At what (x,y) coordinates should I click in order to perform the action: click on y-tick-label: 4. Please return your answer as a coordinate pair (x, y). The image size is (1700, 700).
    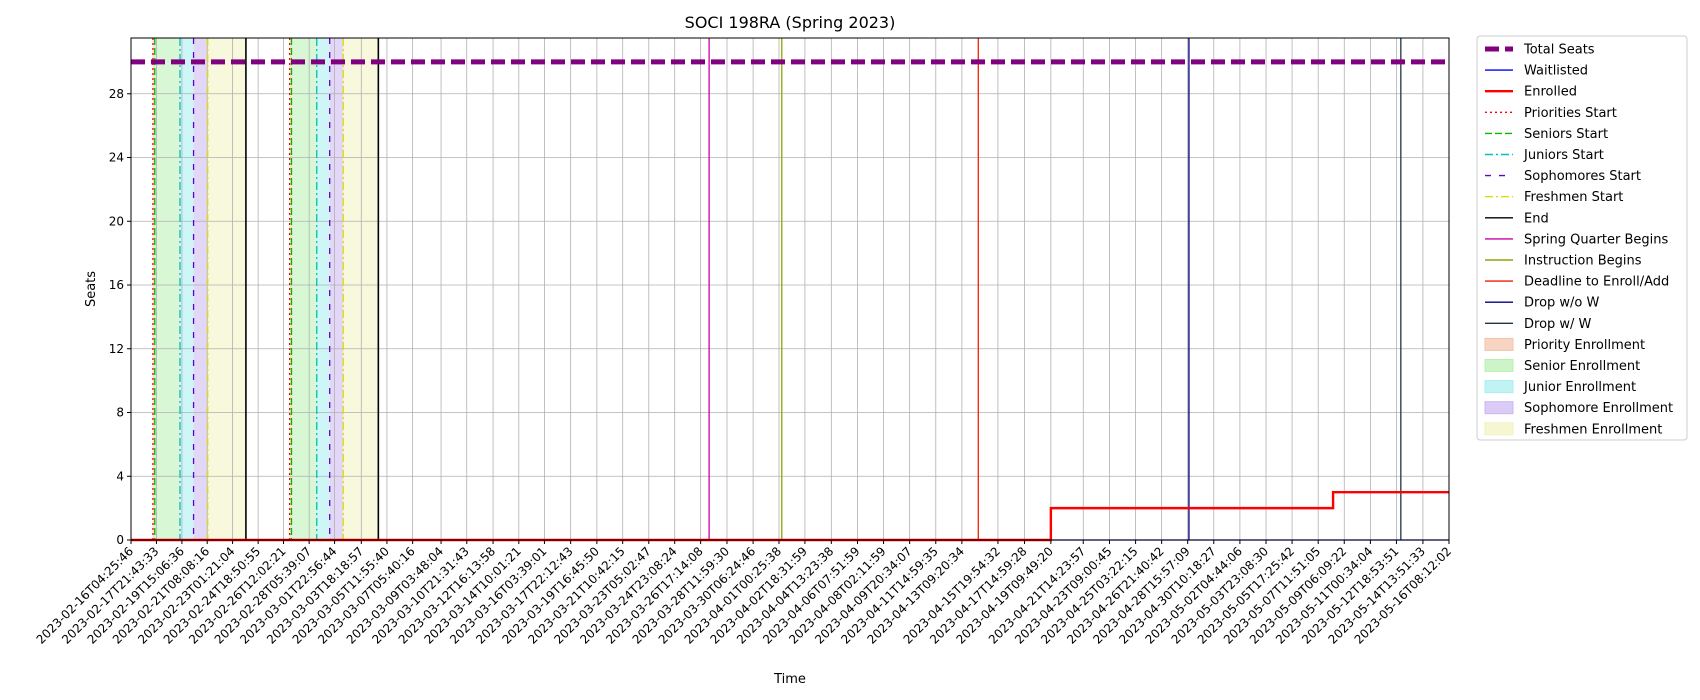
    Looking at the image, I should click on (120, 476).